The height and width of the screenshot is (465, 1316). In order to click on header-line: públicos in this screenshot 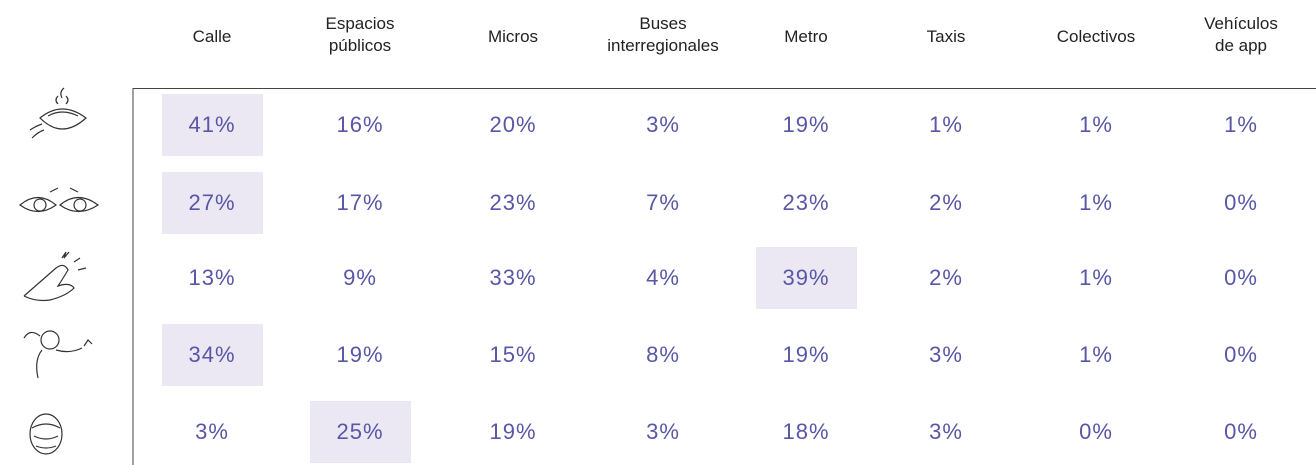, I will do `click(360, 45)`.